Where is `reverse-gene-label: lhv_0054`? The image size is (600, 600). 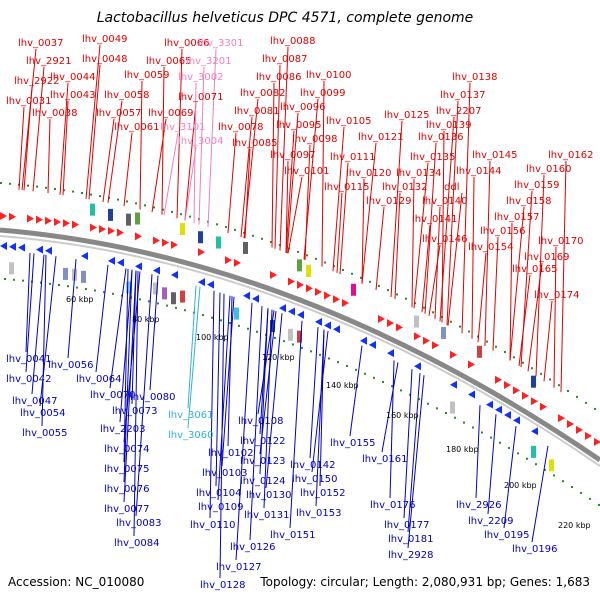
reverse-gene-label: lhv_0054 is located at coordinates (42, 413).